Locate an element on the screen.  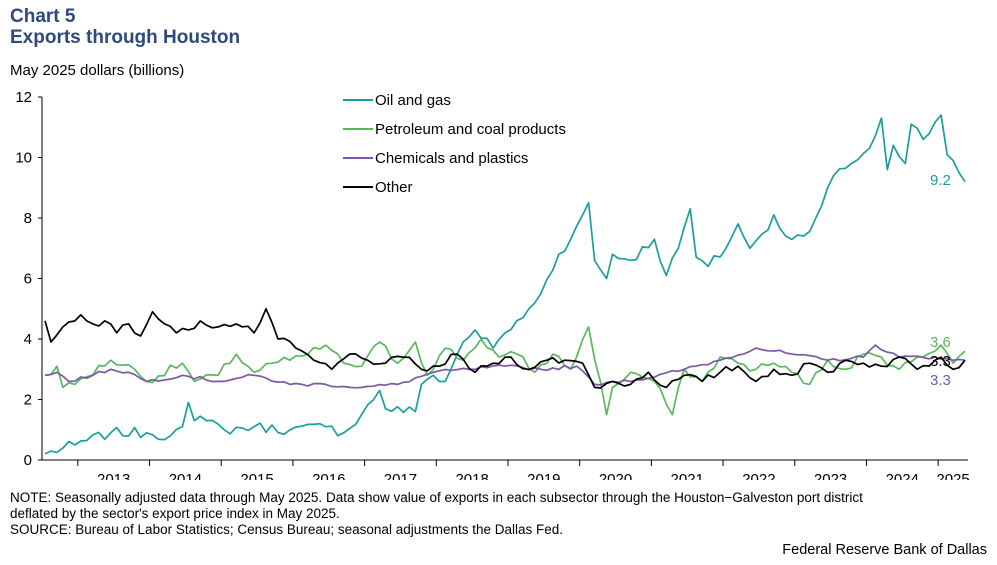
series-line-other is located at coordinates (505, 348).